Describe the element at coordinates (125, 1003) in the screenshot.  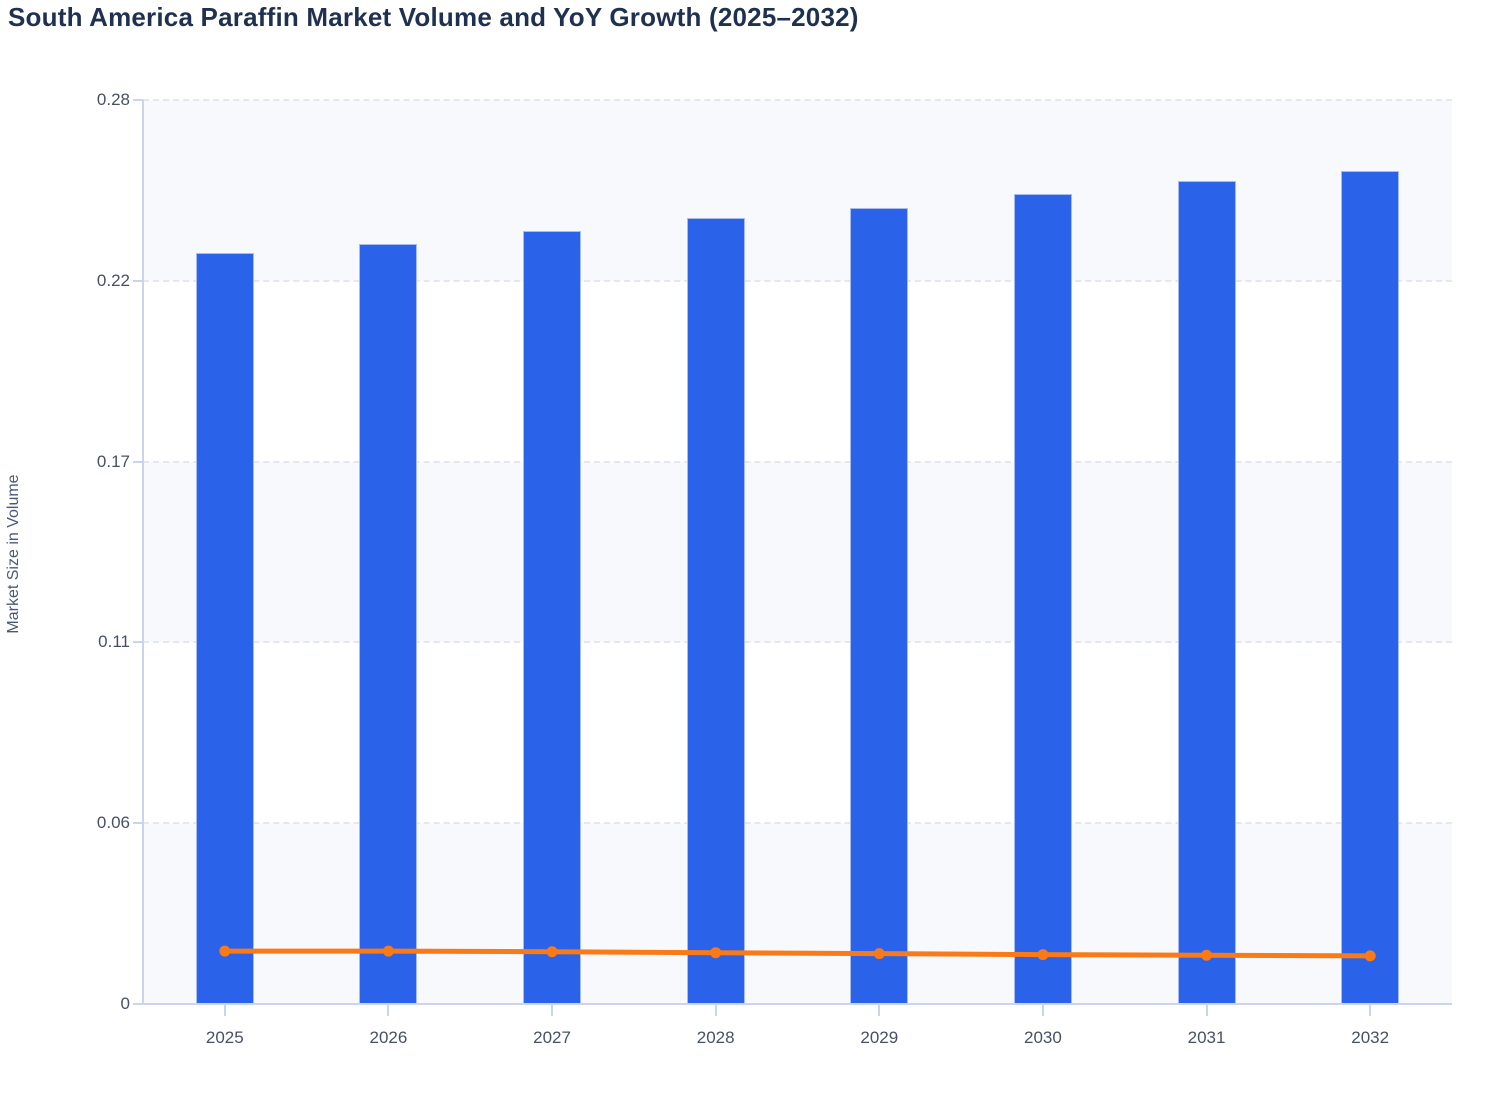
I see `y-tick-label: 0` at that location.